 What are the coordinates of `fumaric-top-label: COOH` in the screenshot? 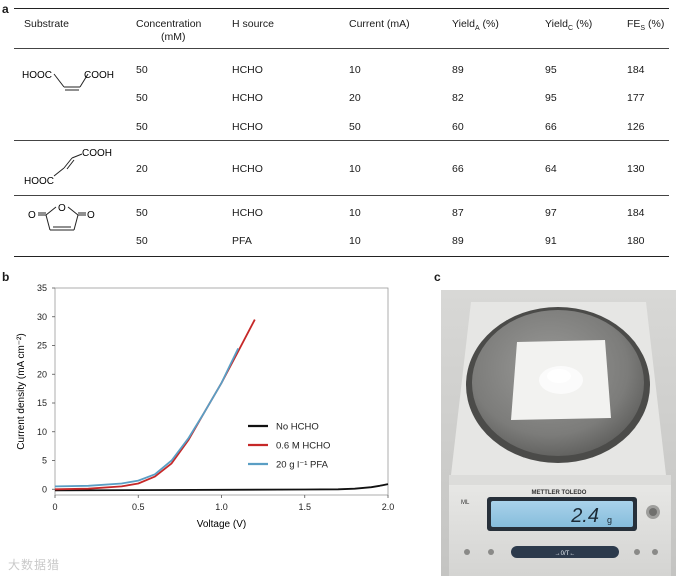 It's located at (97, 153).